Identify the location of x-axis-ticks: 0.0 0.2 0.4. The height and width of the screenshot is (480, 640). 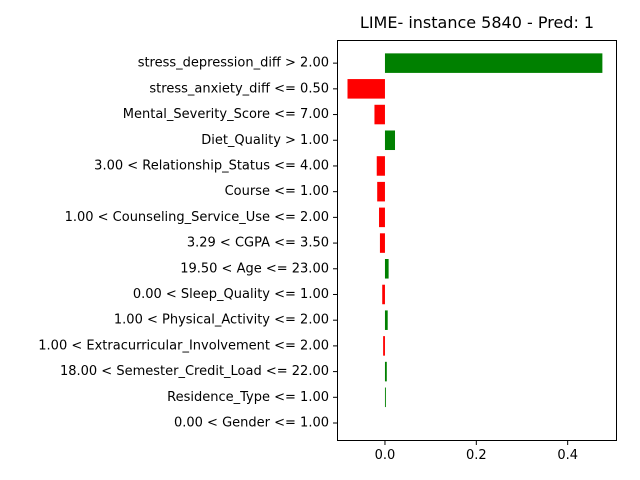
(476, 452).